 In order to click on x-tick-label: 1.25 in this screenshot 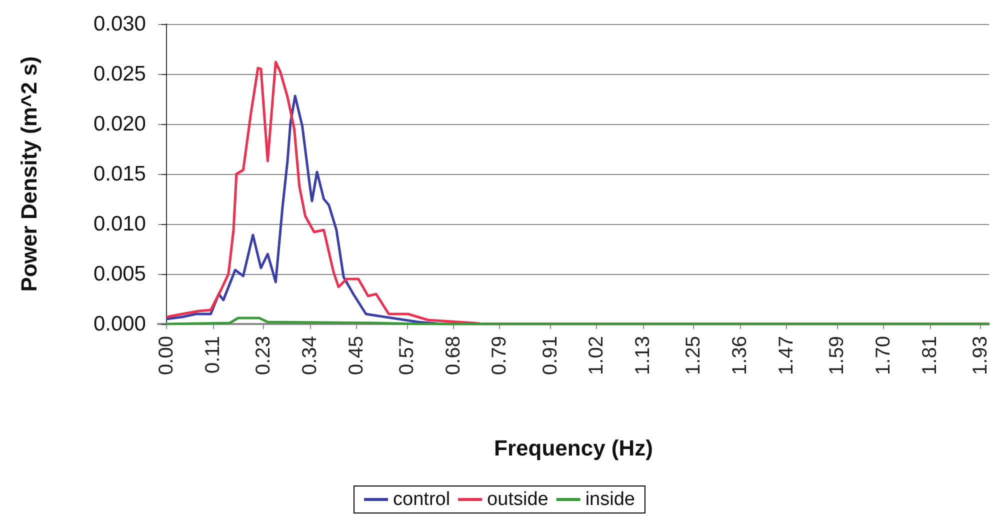, I will do `click(693, 355)`.